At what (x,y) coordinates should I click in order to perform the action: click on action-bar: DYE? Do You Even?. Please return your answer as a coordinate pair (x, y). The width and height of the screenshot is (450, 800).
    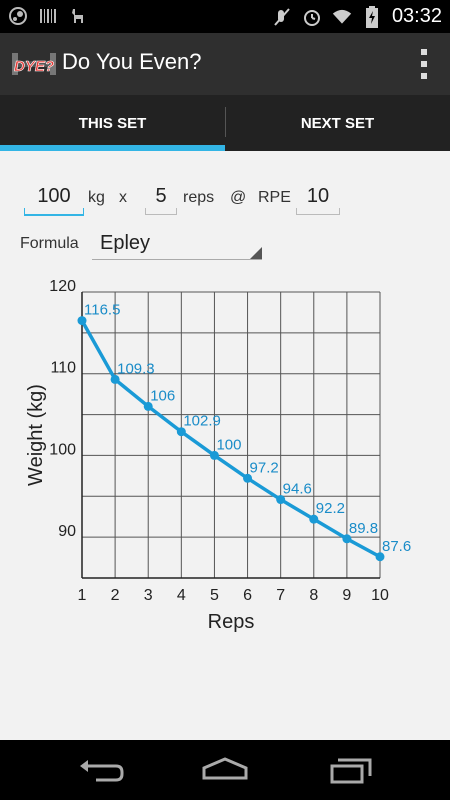
    Looking at the image, I should click on (225, 64).